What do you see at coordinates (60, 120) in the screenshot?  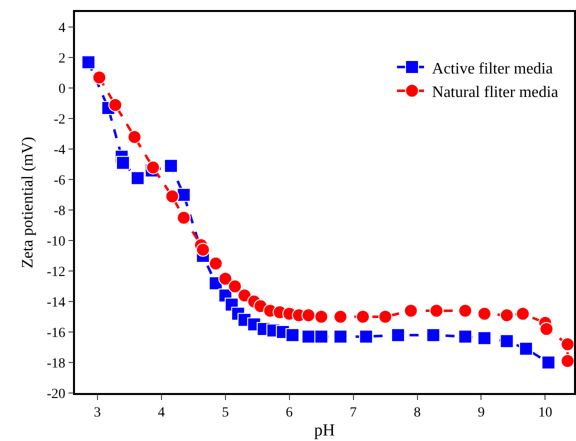 I see `y-tick-label: -2` at bounding box center [60, 120].